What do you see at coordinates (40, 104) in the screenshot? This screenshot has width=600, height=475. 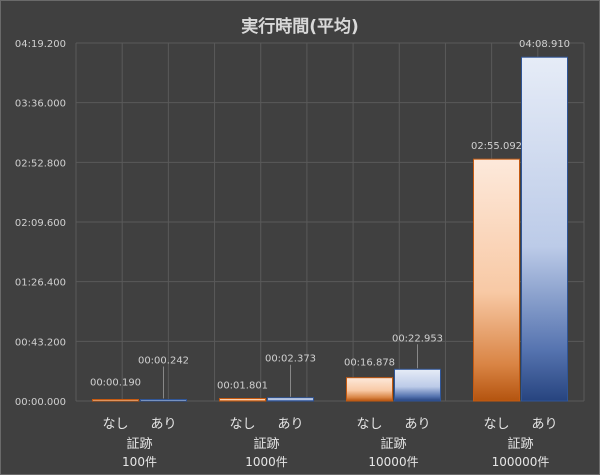 I see `y-tick-label: 03:36.000` at bounding box center [40, 104].